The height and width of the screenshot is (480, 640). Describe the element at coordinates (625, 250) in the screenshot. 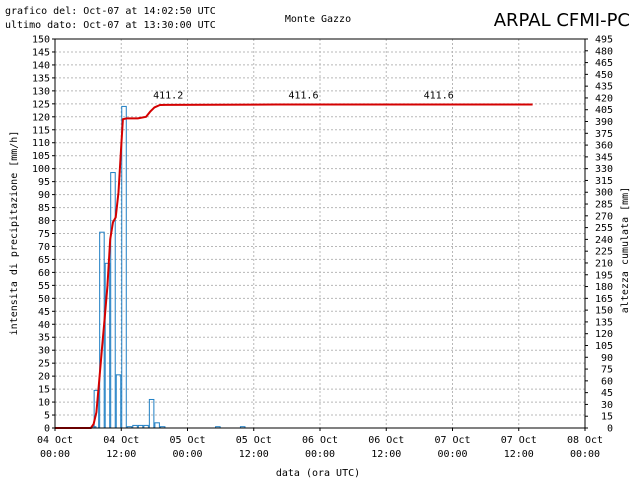

I see `y2-axis-label: altezza cumulata [mm]` at that location.